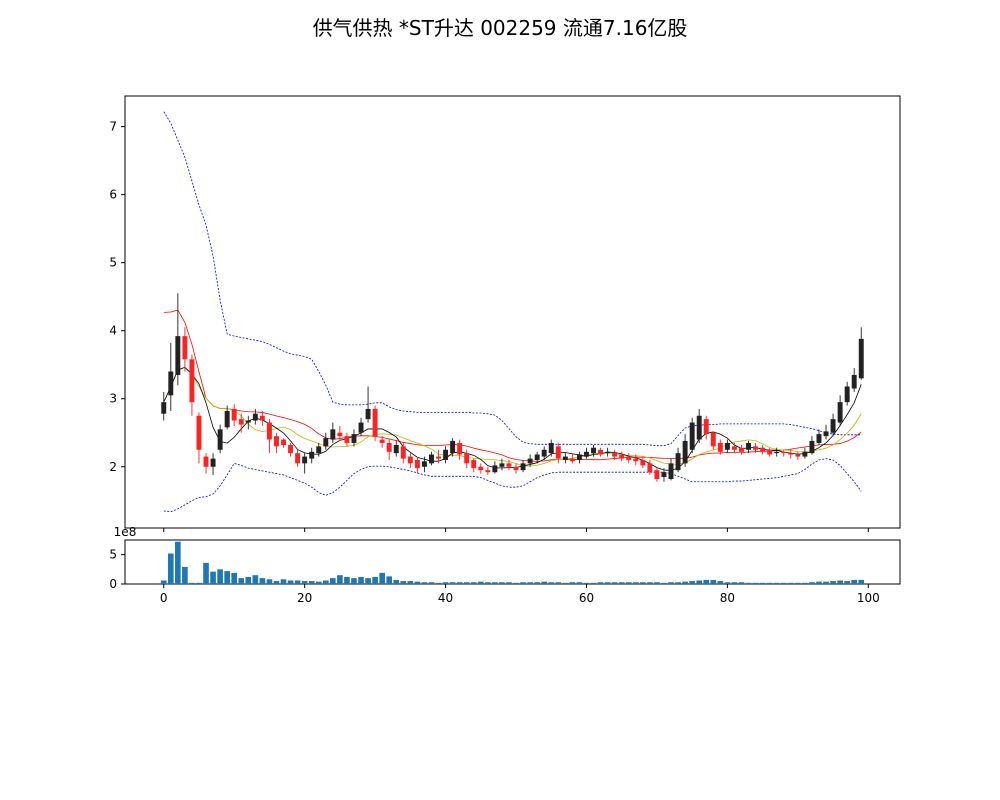  What do you see at coordinates (868, 598) in the screenshot?
I see `volume-xtick-label: 100` at bounding box center [868, 598].